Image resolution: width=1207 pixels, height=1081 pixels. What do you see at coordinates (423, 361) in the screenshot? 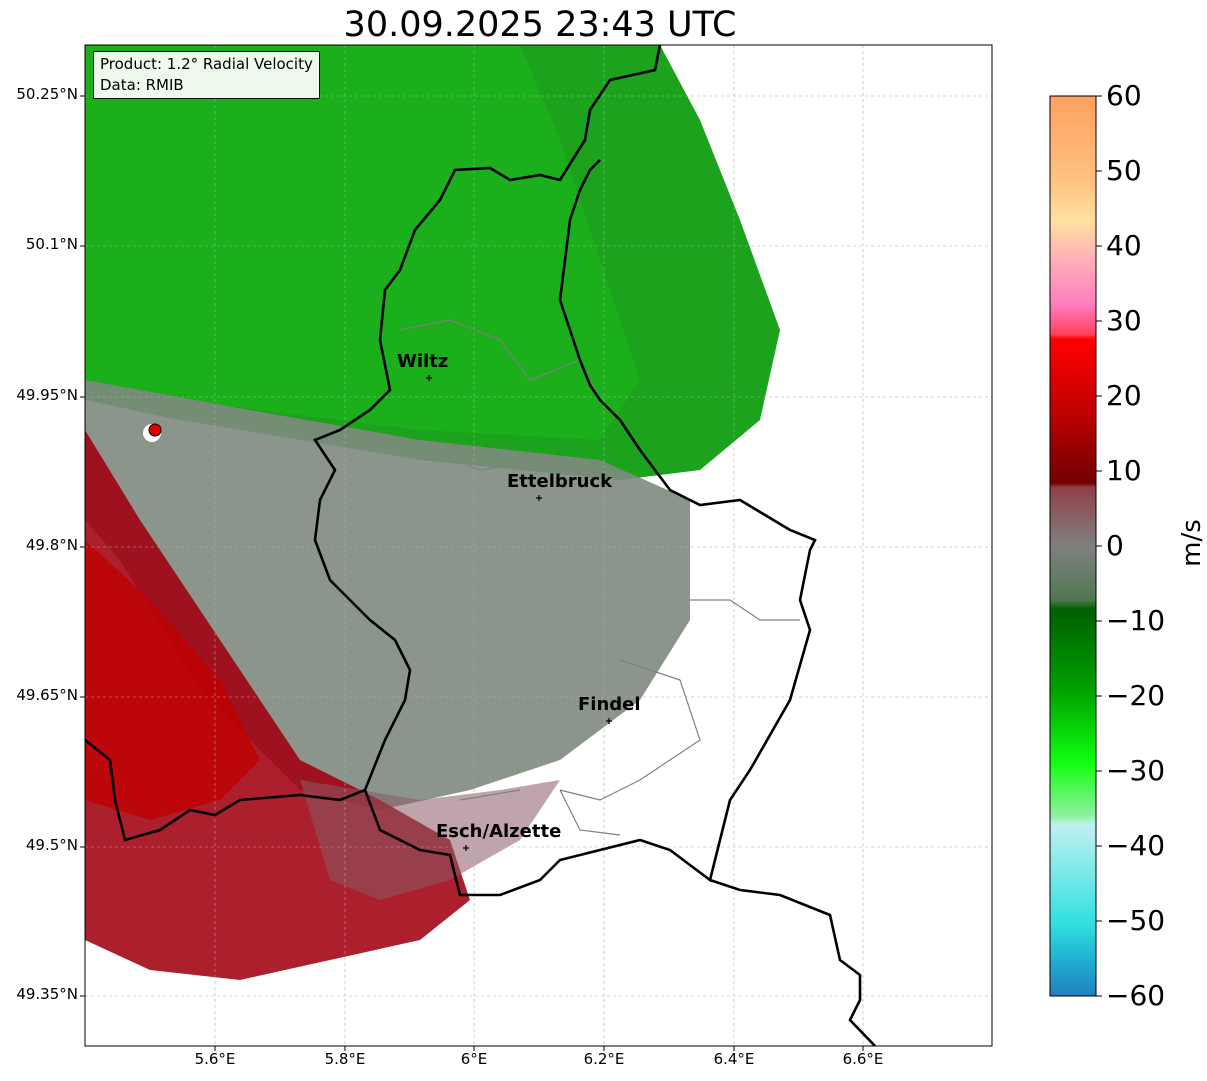
I see `city-label-wiltz: Wiltz` at bounding box center [423, 361].